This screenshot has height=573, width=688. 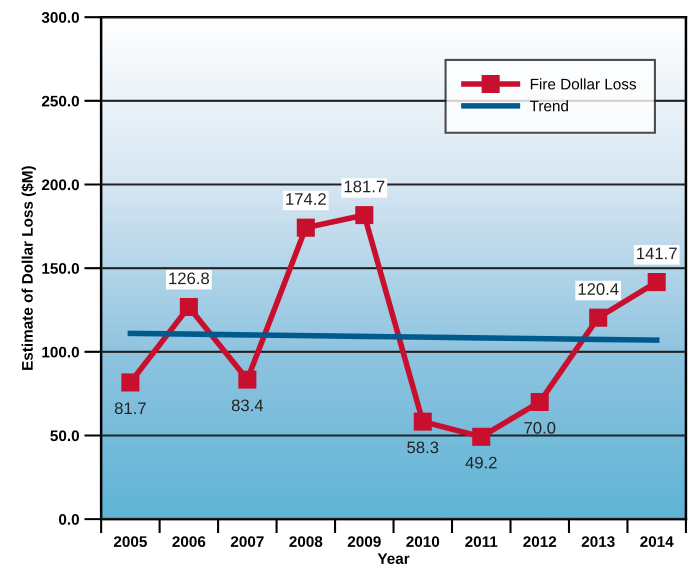 What do you see at coordinates (60, 352) in the screenshot?
I see `y-tick-label: 100.0` at bounding box center [60, 352].